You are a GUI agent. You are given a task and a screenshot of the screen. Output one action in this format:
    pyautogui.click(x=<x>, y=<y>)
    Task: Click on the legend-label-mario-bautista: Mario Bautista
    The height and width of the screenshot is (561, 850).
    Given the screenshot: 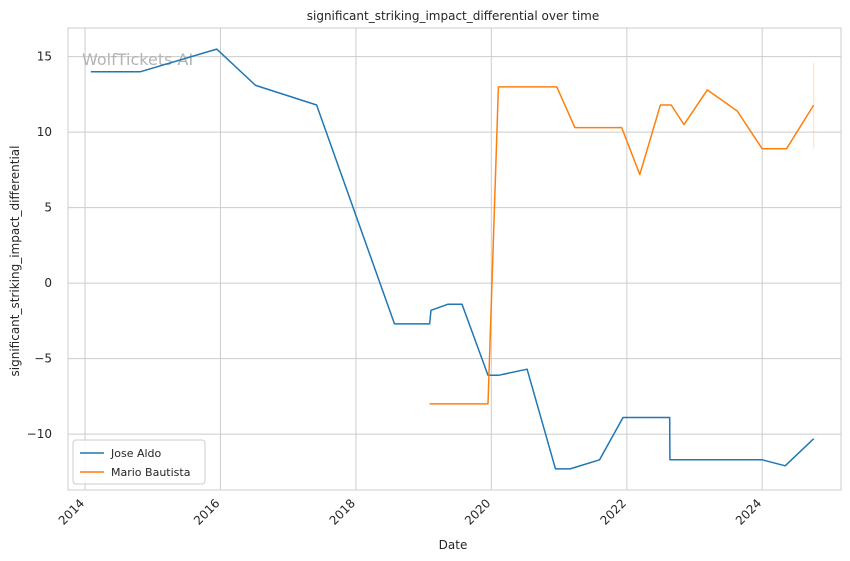 What is the action you would take?
    pyautogui.click(x=150, y=472)
    